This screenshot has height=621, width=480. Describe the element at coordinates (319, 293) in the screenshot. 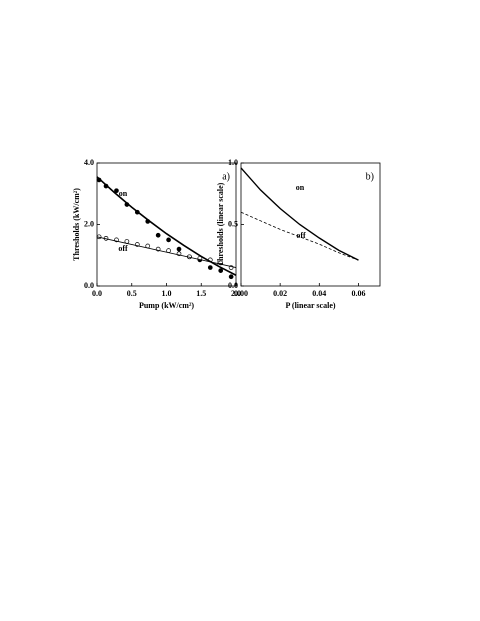

I see `x-tick-label: 0.04` at that location.